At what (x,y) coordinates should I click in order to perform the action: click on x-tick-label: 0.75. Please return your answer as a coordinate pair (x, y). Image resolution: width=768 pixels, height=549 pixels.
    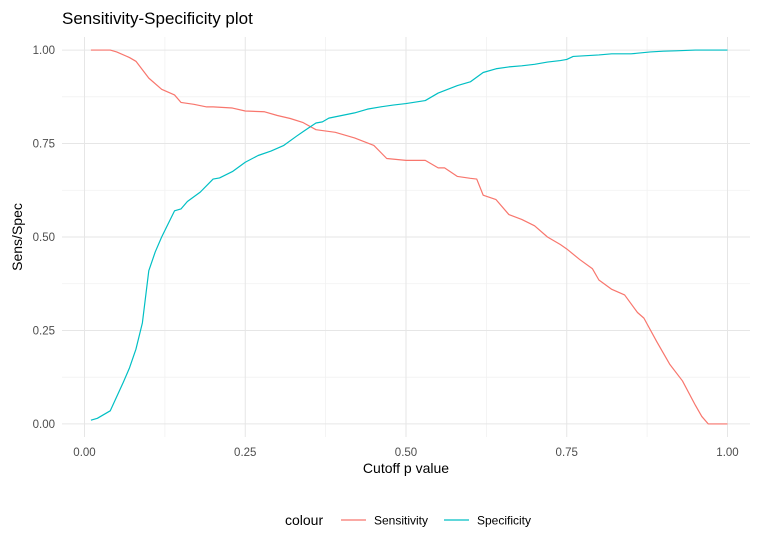
    Looking at the image, I should click on (567, 453).